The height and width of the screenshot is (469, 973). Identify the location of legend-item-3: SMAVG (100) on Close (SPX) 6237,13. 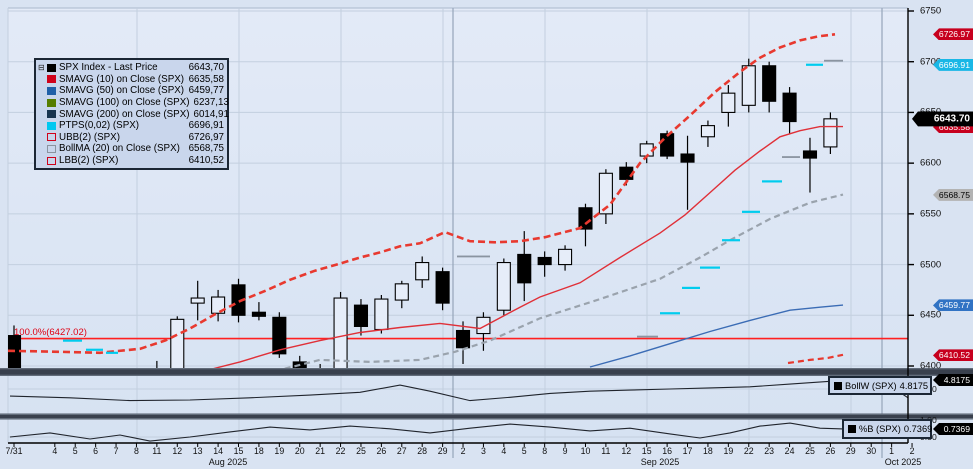
(133, 103).